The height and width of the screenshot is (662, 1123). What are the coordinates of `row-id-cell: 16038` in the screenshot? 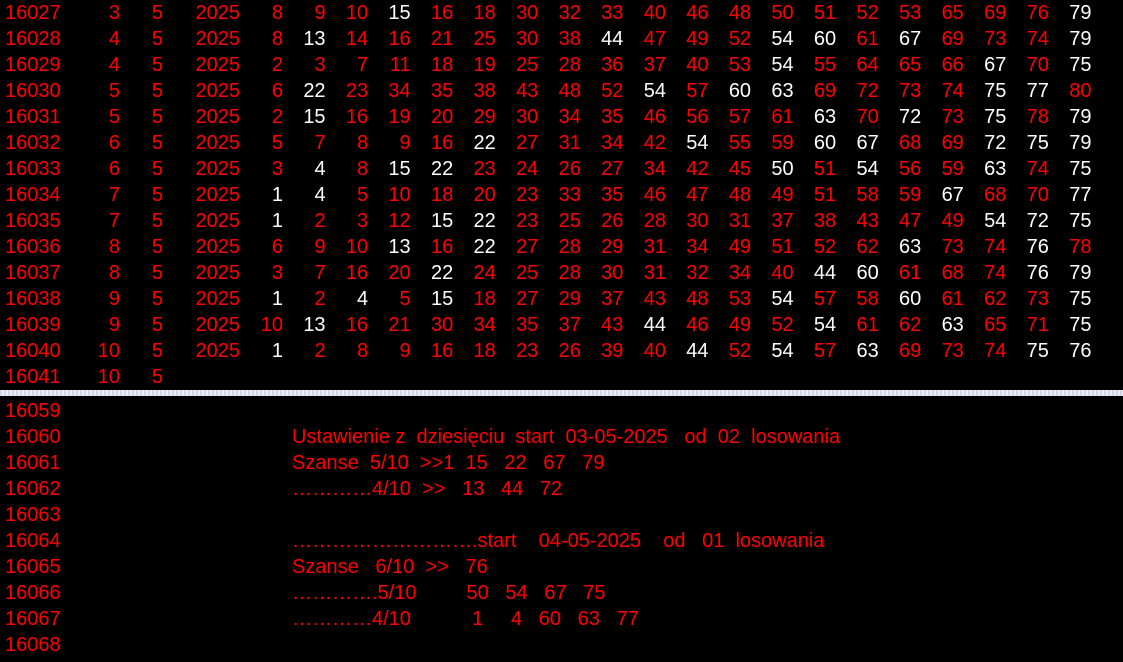 It's located at (33, 299).